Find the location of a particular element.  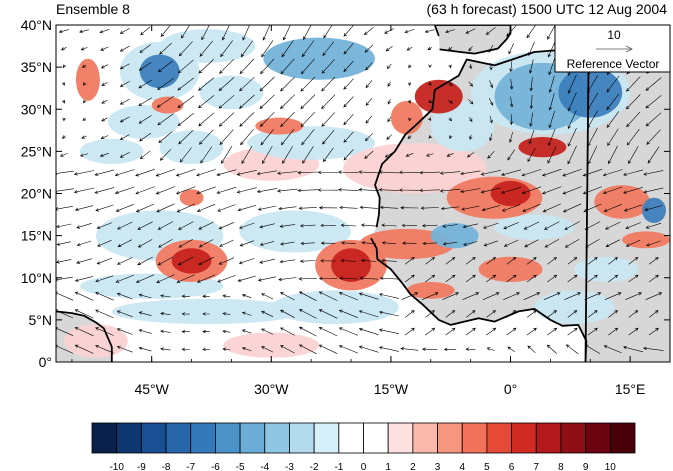

colorbar-label: 5 is located at coordinates (487, 466).